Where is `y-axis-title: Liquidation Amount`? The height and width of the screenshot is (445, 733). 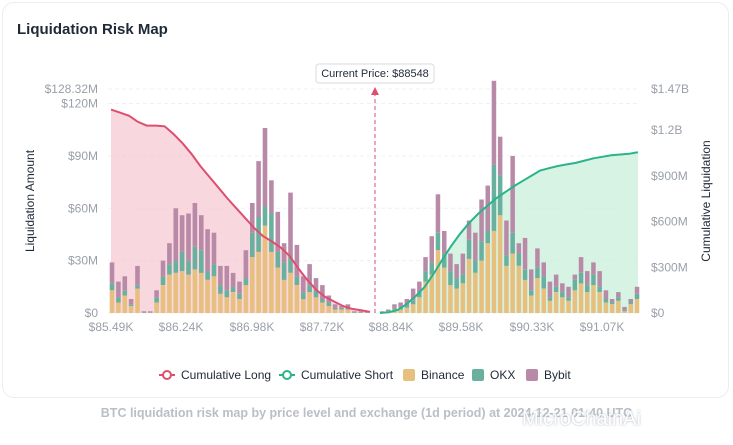 y-axis-title: Liquidation Amount is located at coordinates (30, 200).